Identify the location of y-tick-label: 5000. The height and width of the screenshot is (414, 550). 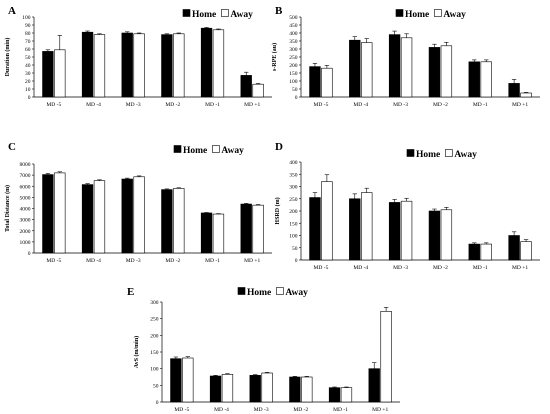
(25, 198).